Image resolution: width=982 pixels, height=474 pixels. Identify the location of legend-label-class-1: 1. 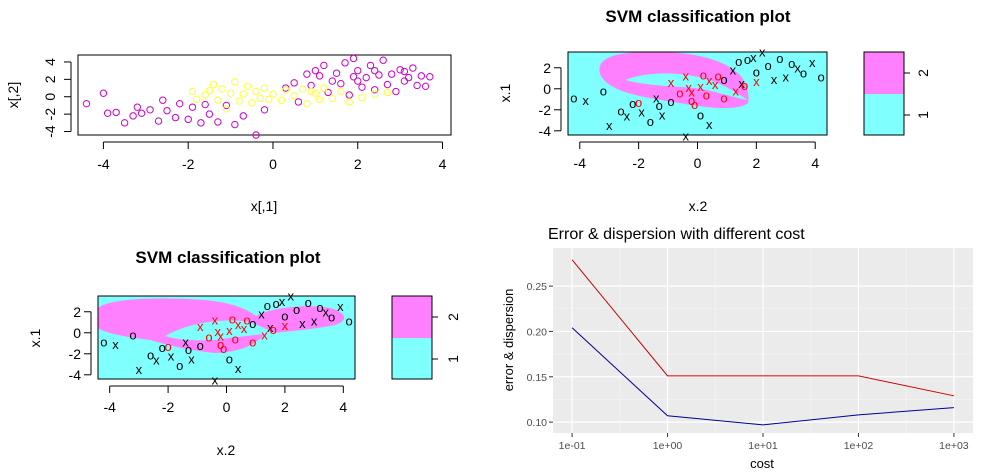
(453, 359).